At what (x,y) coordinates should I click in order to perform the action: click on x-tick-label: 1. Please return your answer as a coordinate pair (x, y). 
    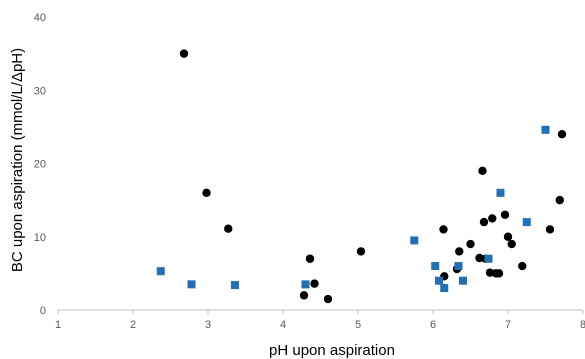
    Looking at the image, I should click on (58, 325).